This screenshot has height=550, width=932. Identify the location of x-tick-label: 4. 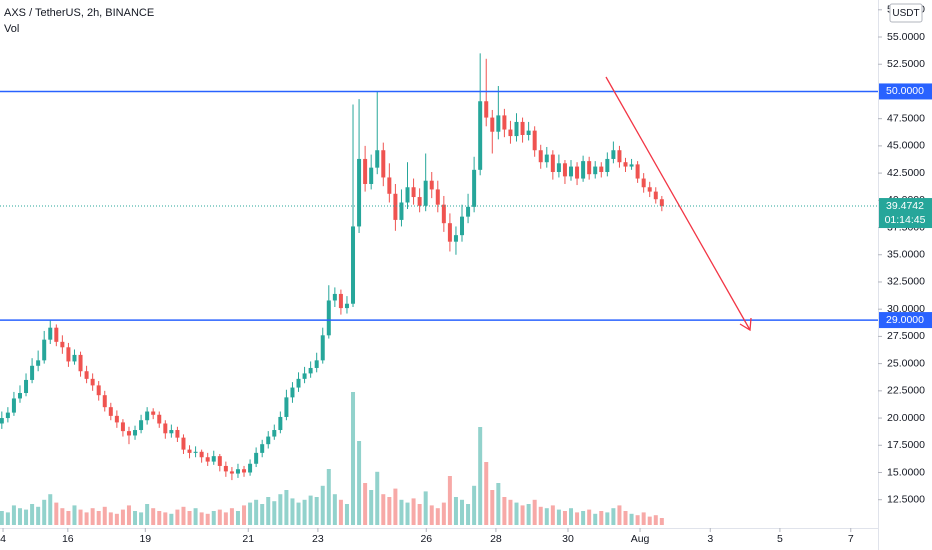
(3, 539).